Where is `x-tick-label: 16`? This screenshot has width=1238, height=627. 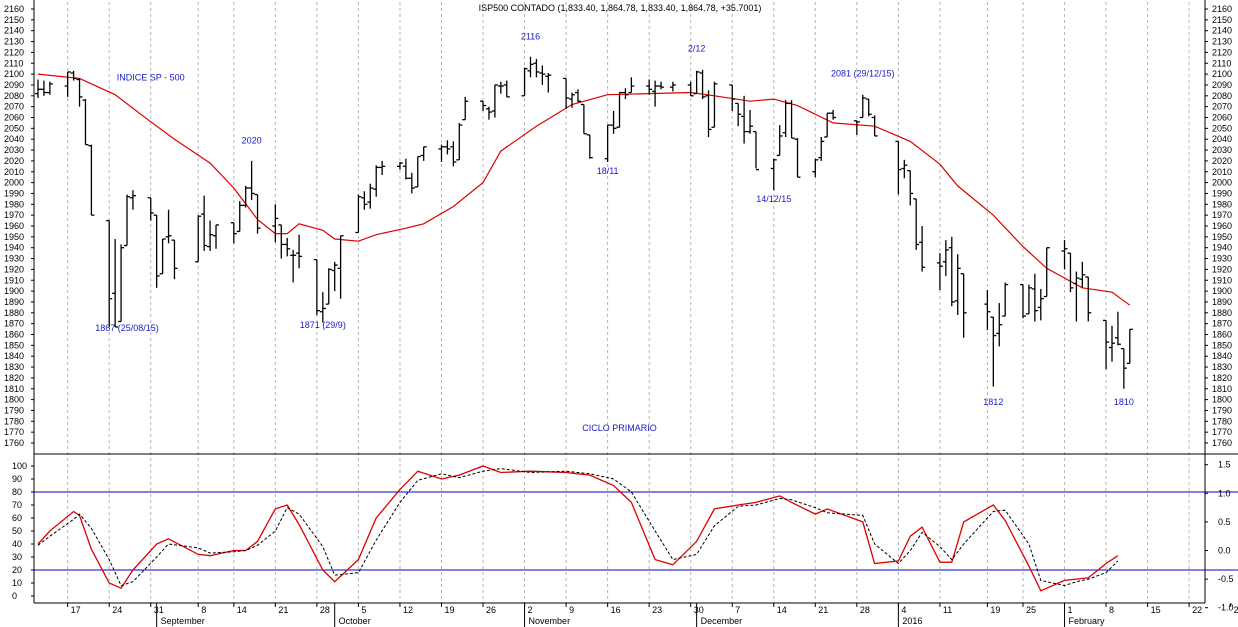 x-tick-label: 16 is located at coordinates (616, 610).